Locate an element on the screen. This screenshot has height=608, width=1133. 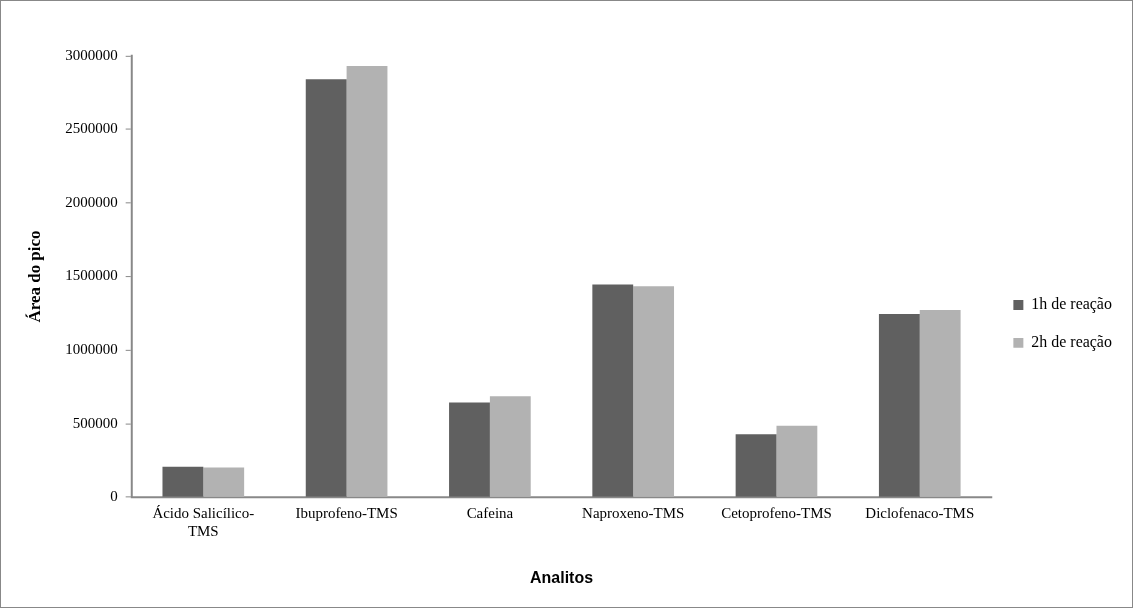
y-tick-label: 1500000 is located at coordinates (91, 275).